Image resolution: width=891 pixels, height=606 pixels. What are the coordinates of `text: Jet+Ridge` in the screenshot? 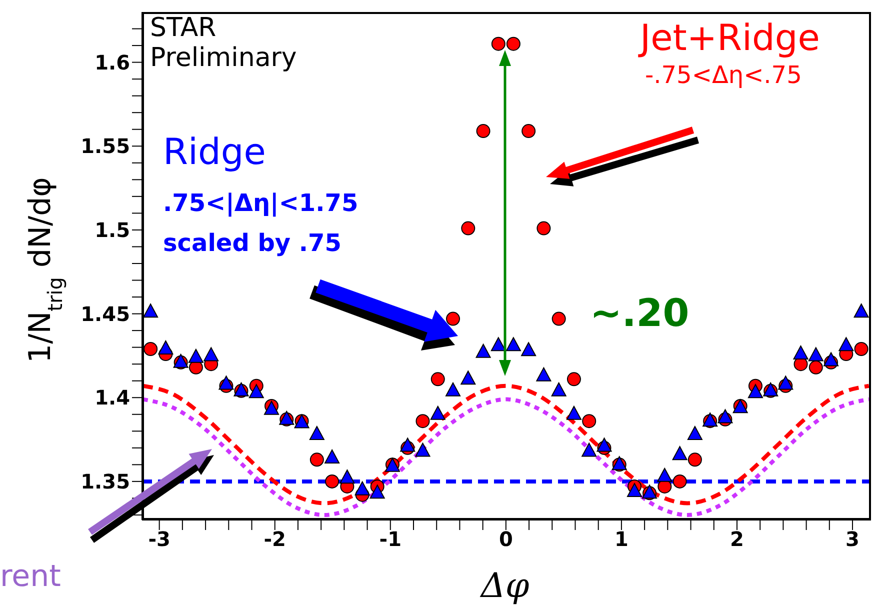 It's located at (729, 38).